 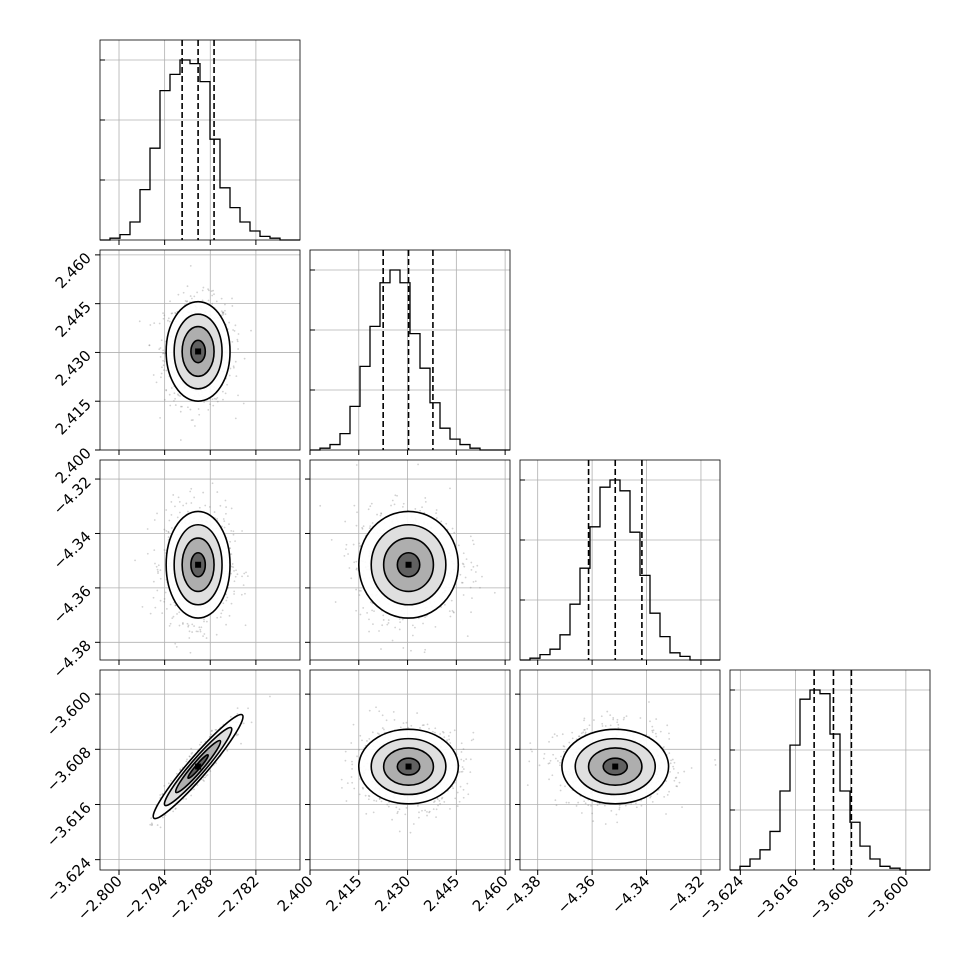 What do you see at coordinates (410, 360) in the screenshot?
I see `histogram-line` at bounding box center [410, 360].